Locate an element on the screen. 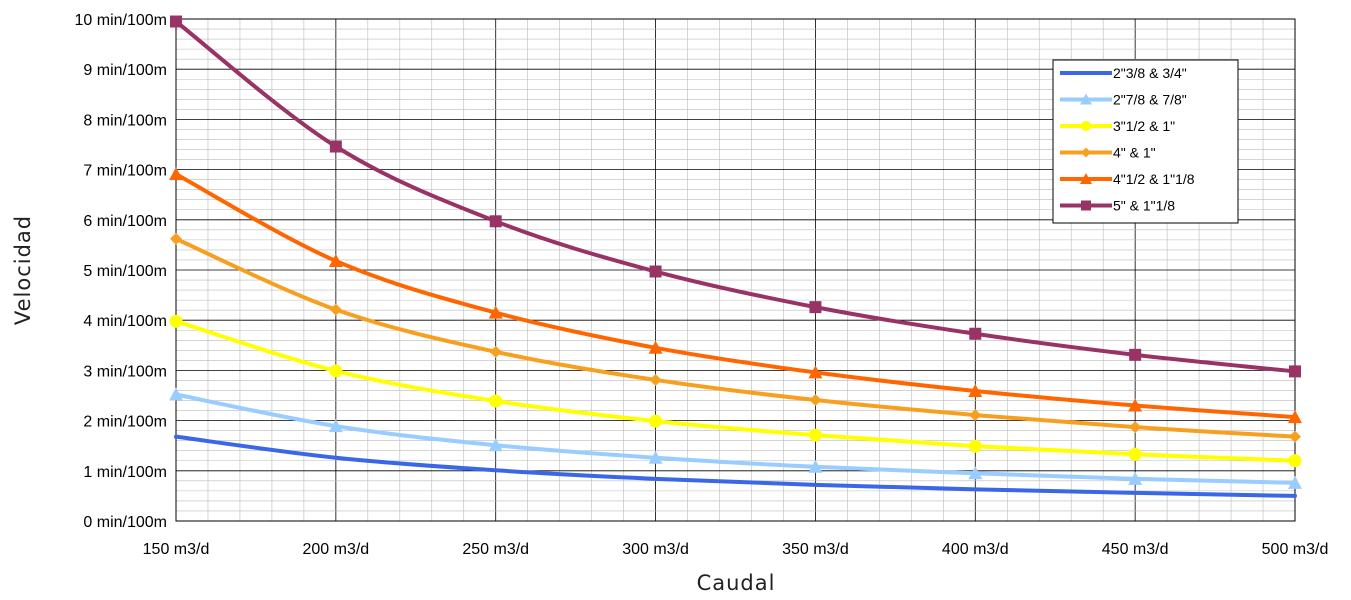  legend-label: 4"1/2 & 1"1/8 is located at coordinates (1154, 179).